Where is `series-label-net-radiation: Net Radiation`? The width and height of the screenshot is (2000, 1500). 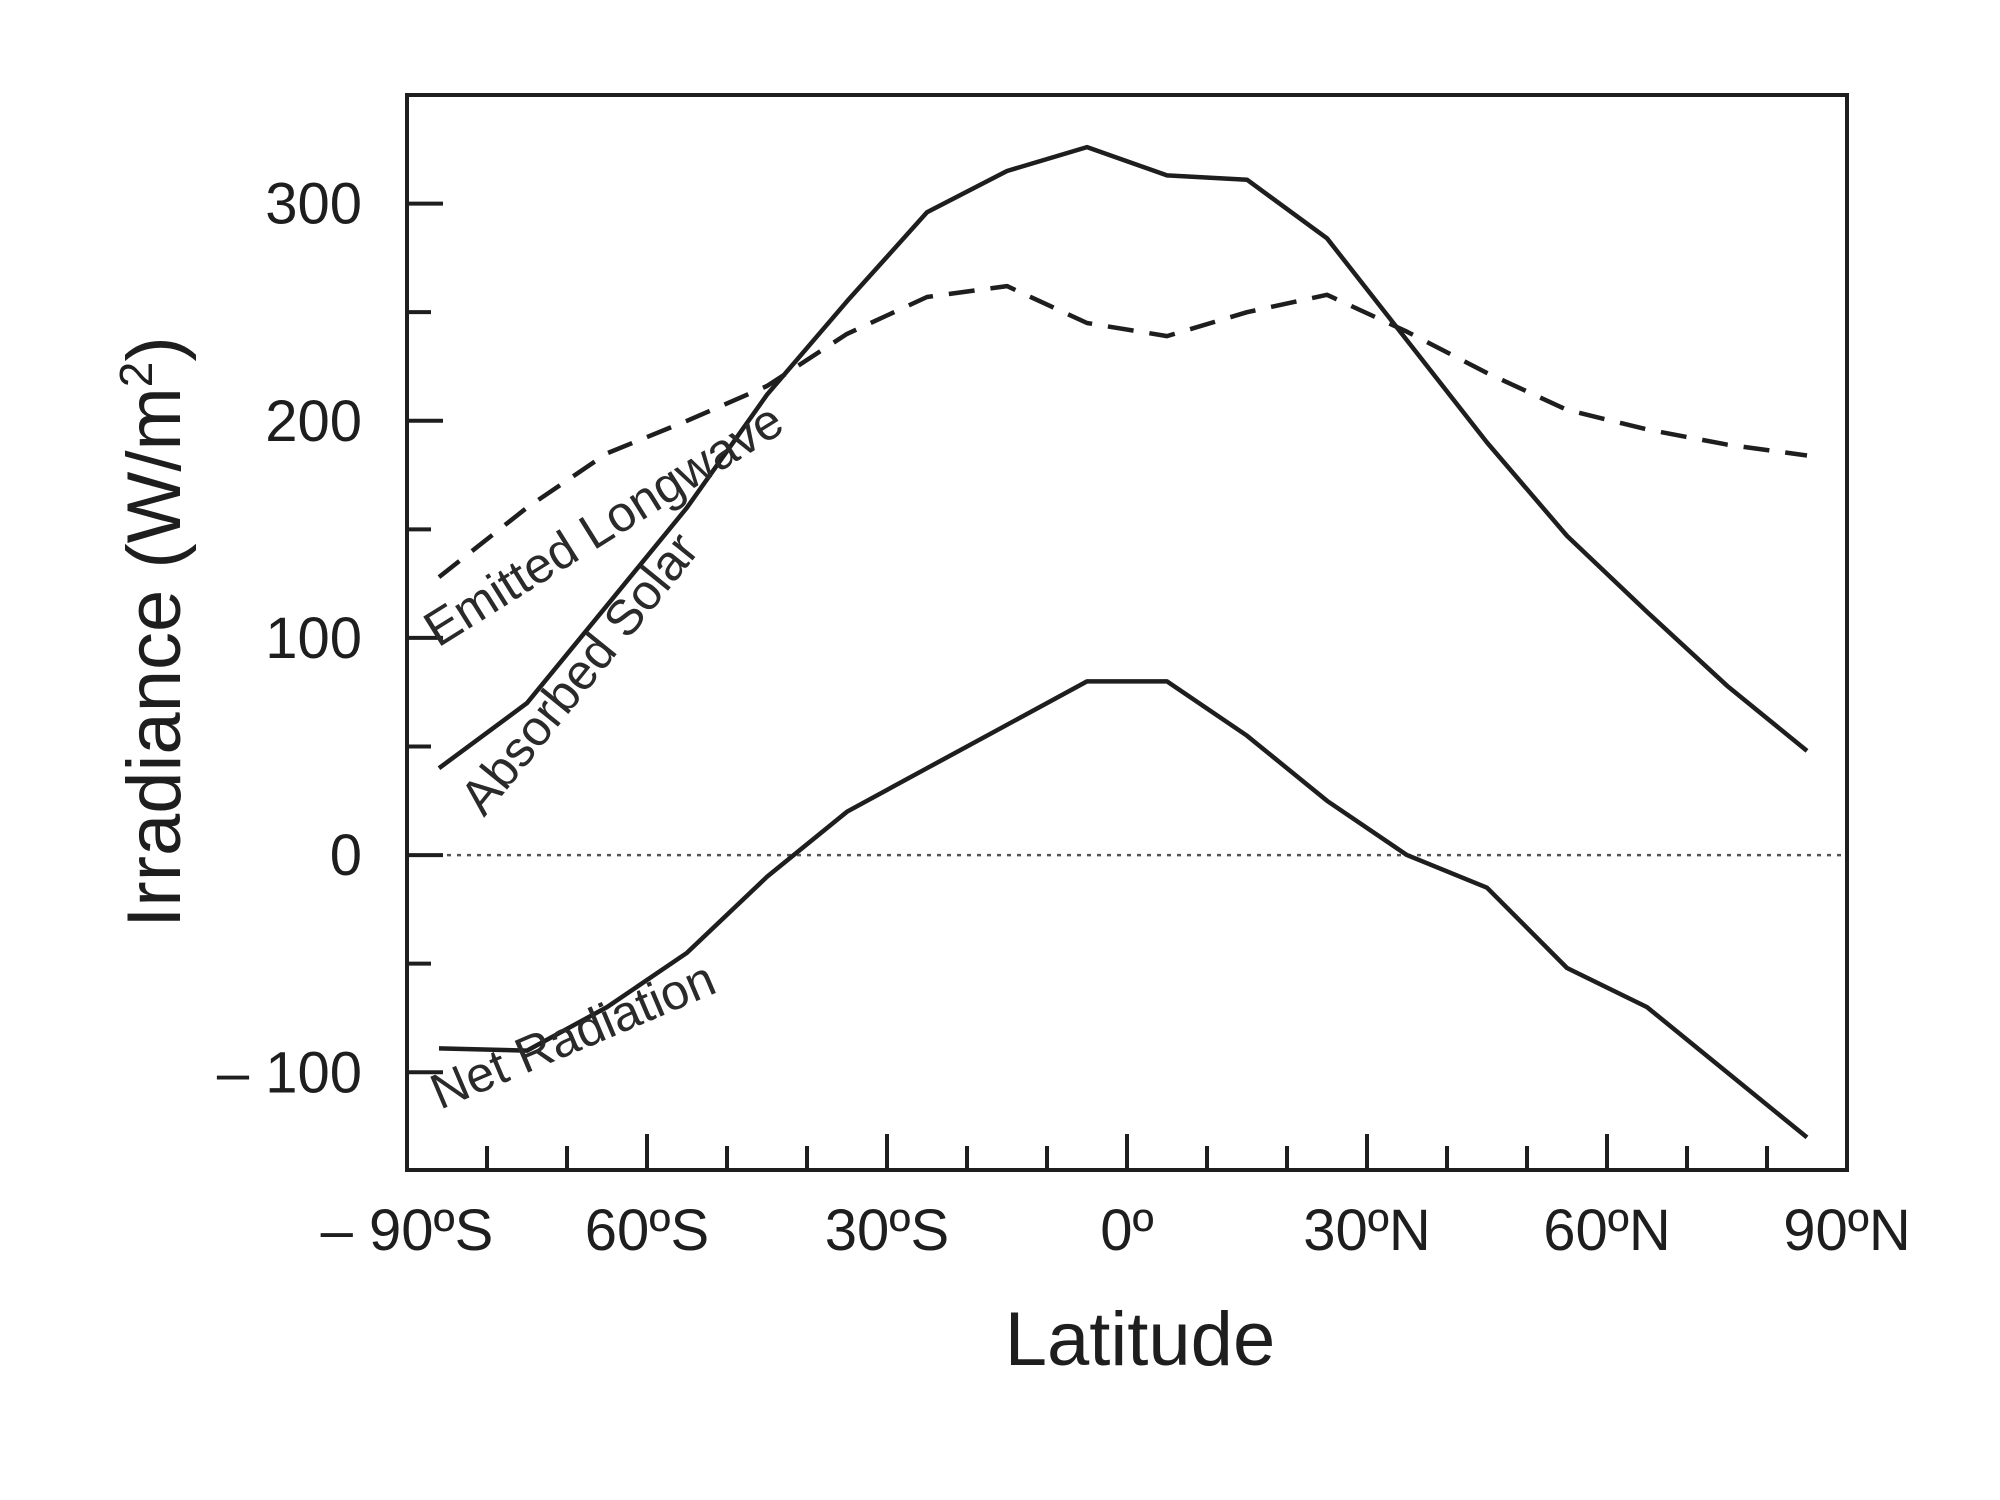 series-label-net-radiation: Net Radiation is located at coordinates (572, 1035).